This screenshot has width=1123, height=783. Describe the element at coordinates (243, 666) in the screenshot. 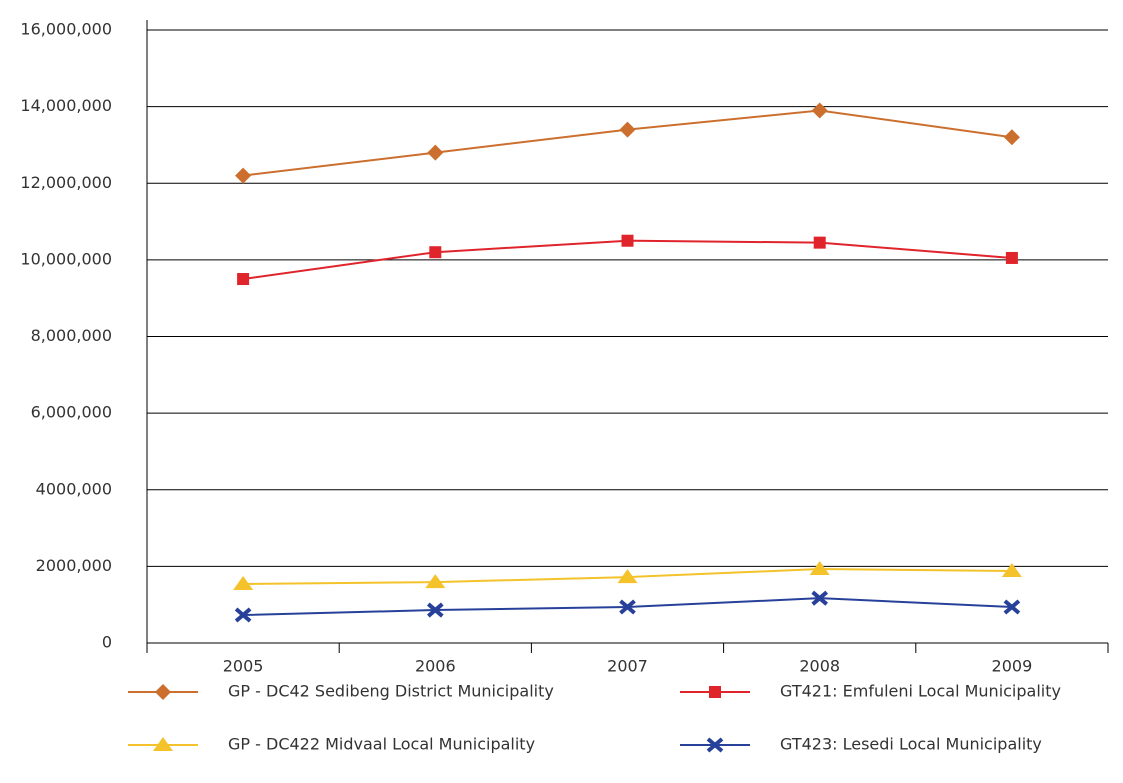

I see `x-tick-label: 2005` at that location.